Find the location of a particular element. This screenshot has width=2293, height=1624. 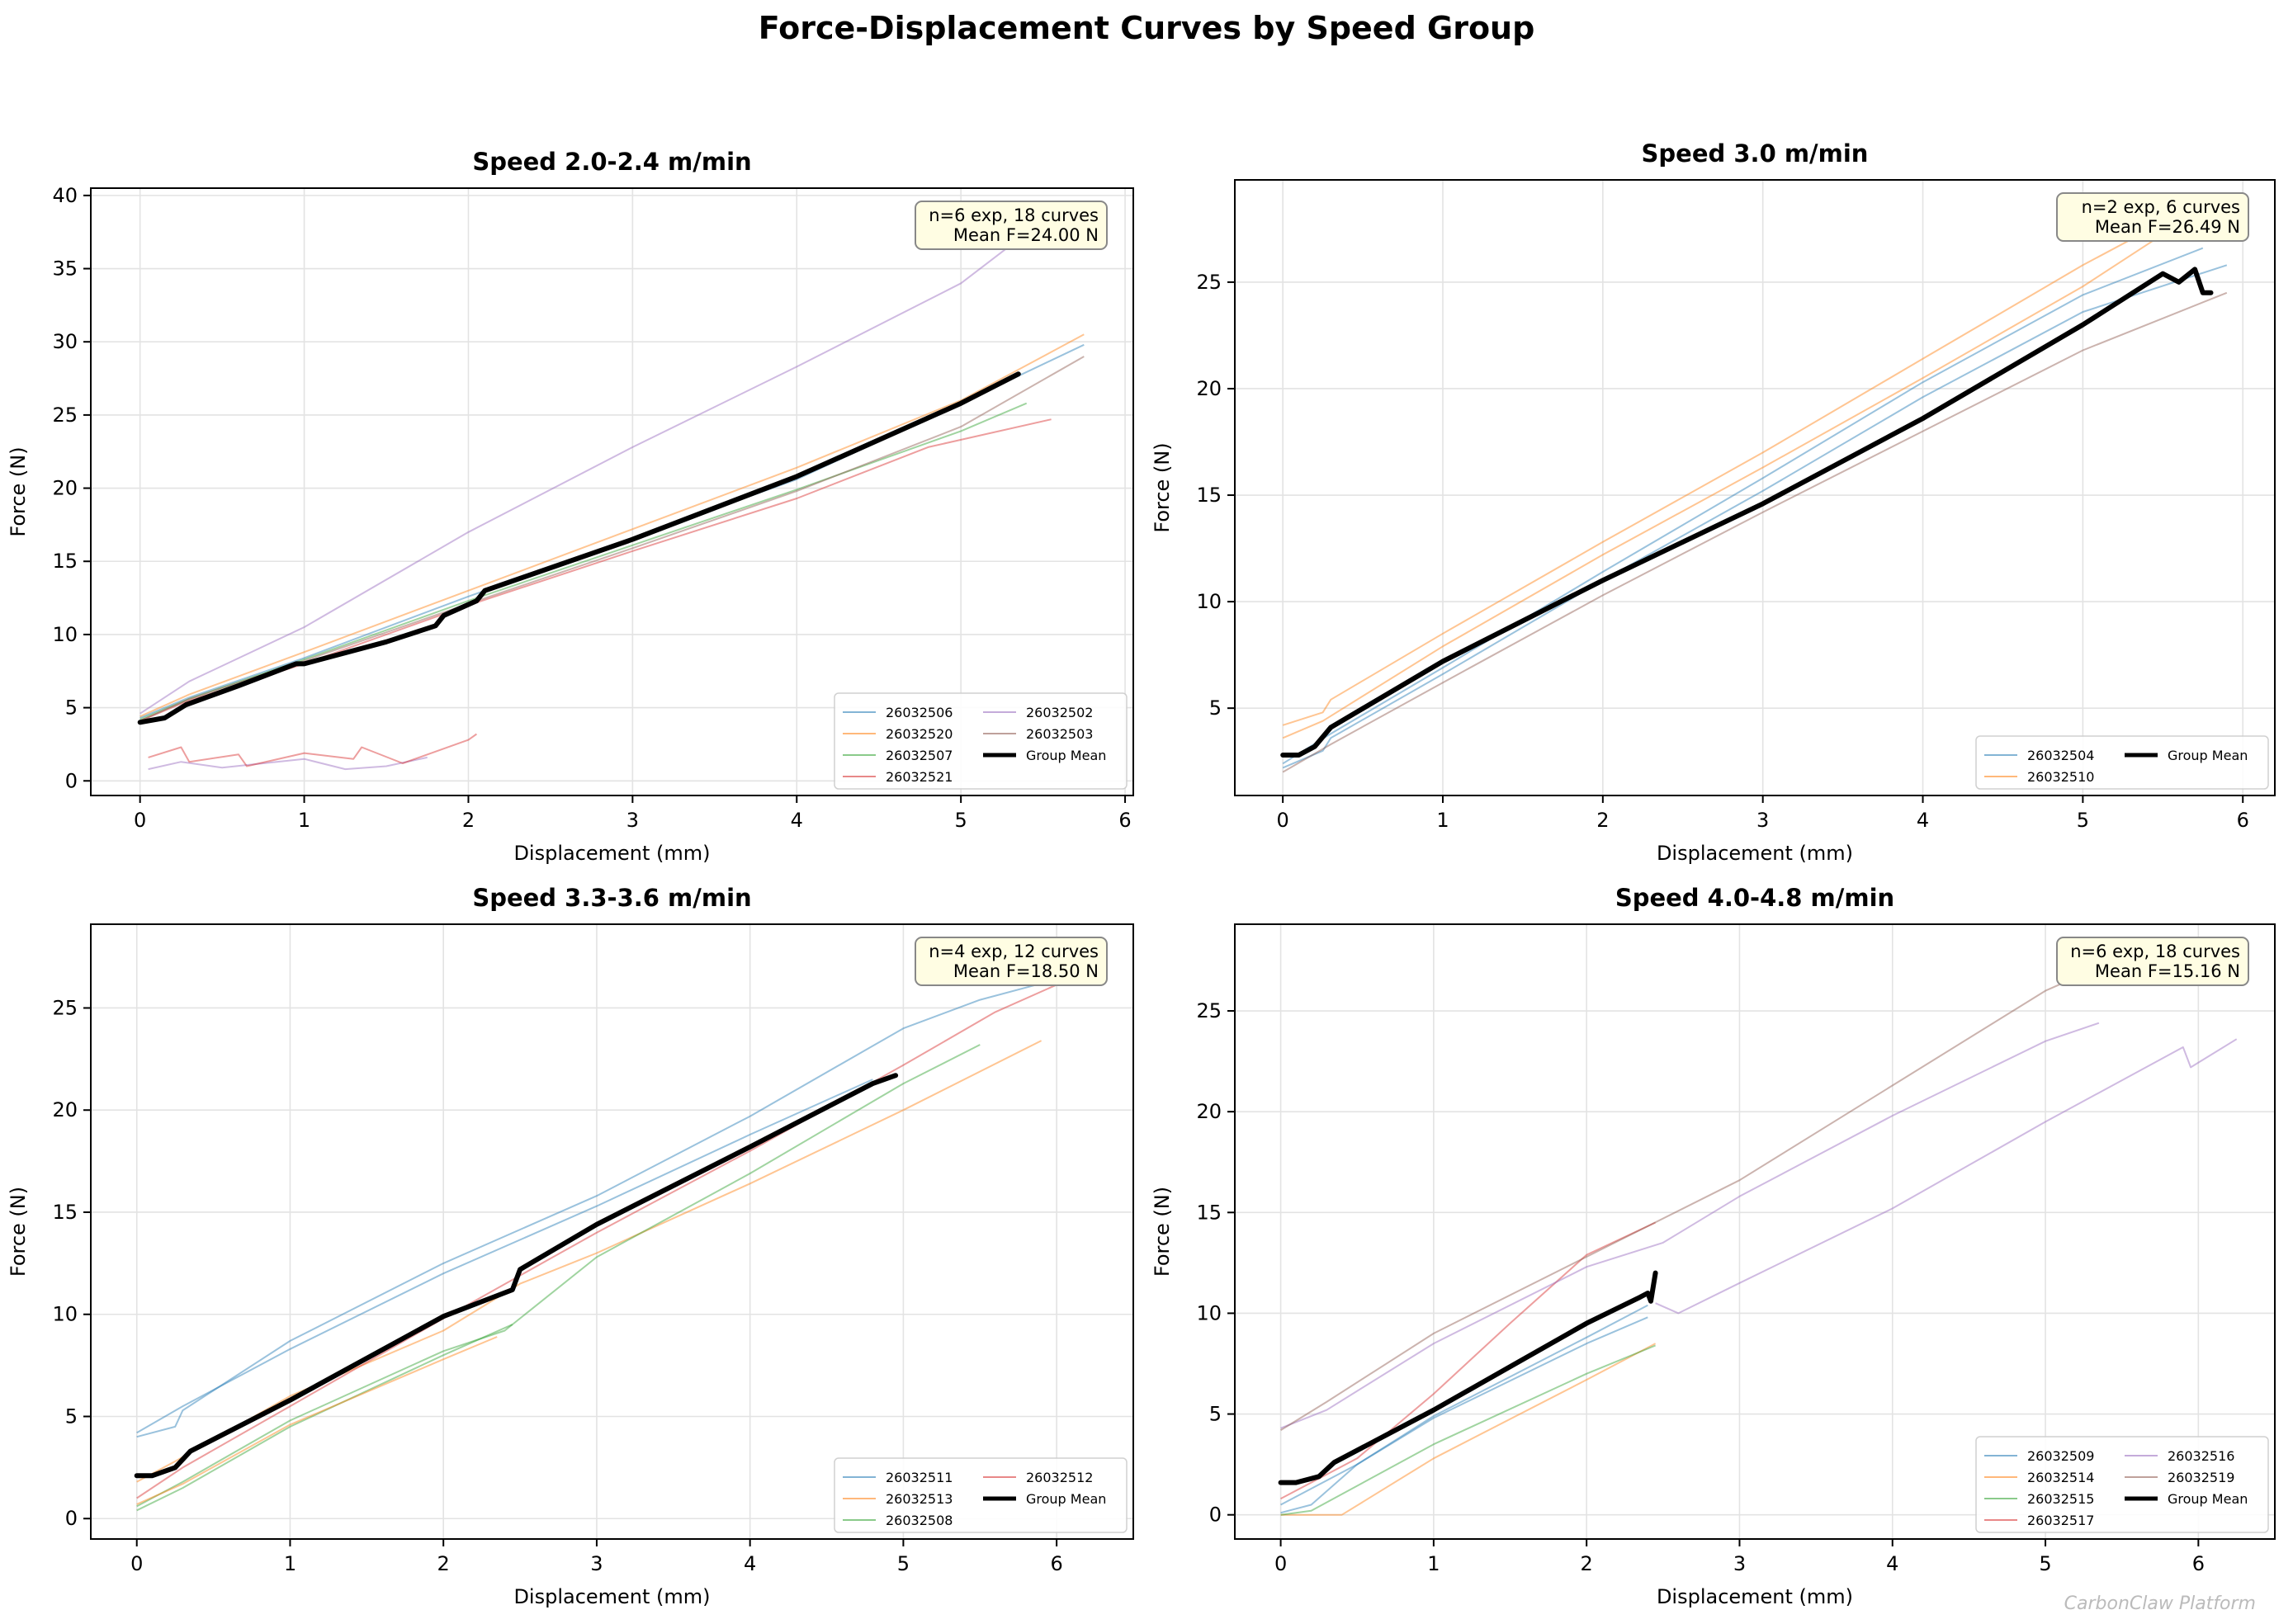

legend-label: 26032502 is located at coordinates (1059, 713).